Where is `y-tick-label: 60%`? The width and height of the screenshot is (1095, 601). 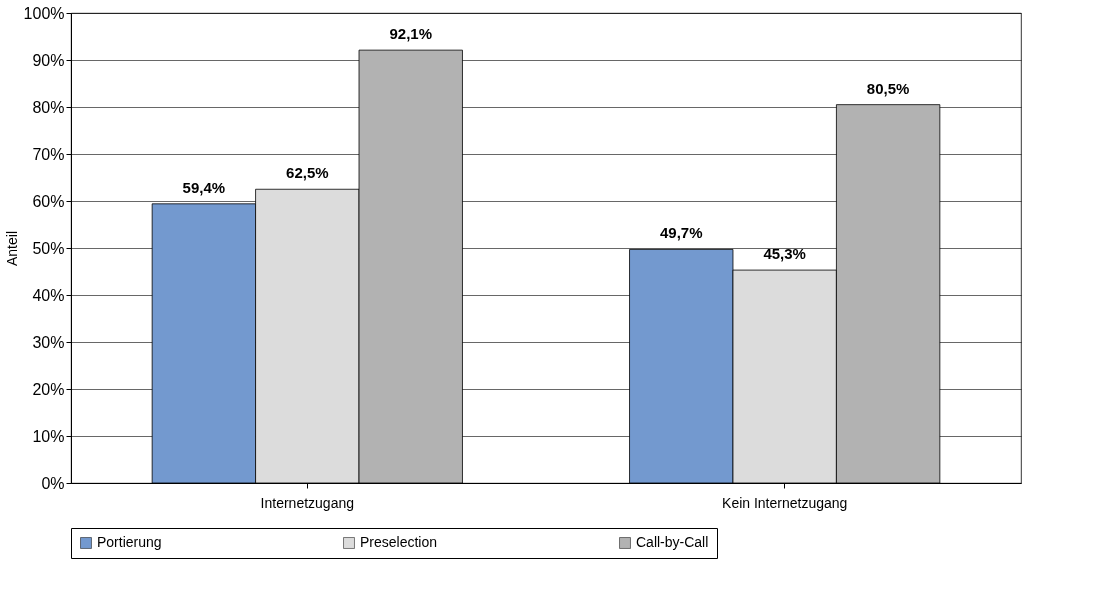
y-tick-label: 60% is located at coordinates (48, 201).